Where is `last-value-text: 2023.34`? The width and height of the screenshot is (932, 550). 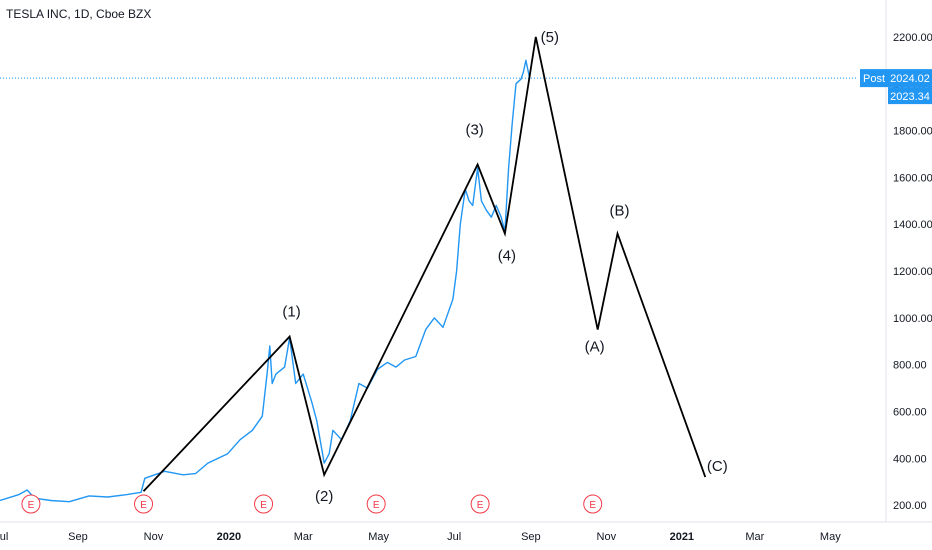 last-value-text: 2023.34 is located at coordinates (910, 97).